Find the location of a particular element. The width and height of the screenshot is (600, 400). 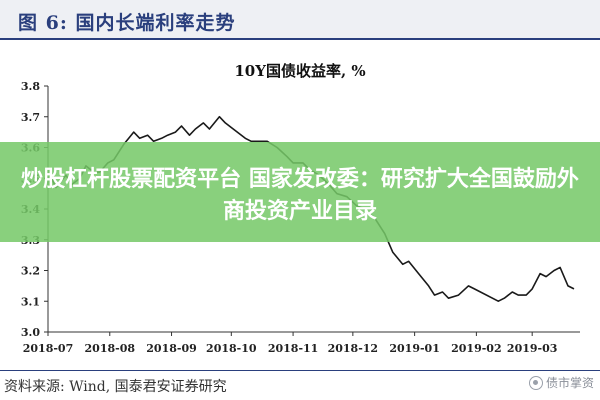

header-divider is located at coordinates (300, 39).